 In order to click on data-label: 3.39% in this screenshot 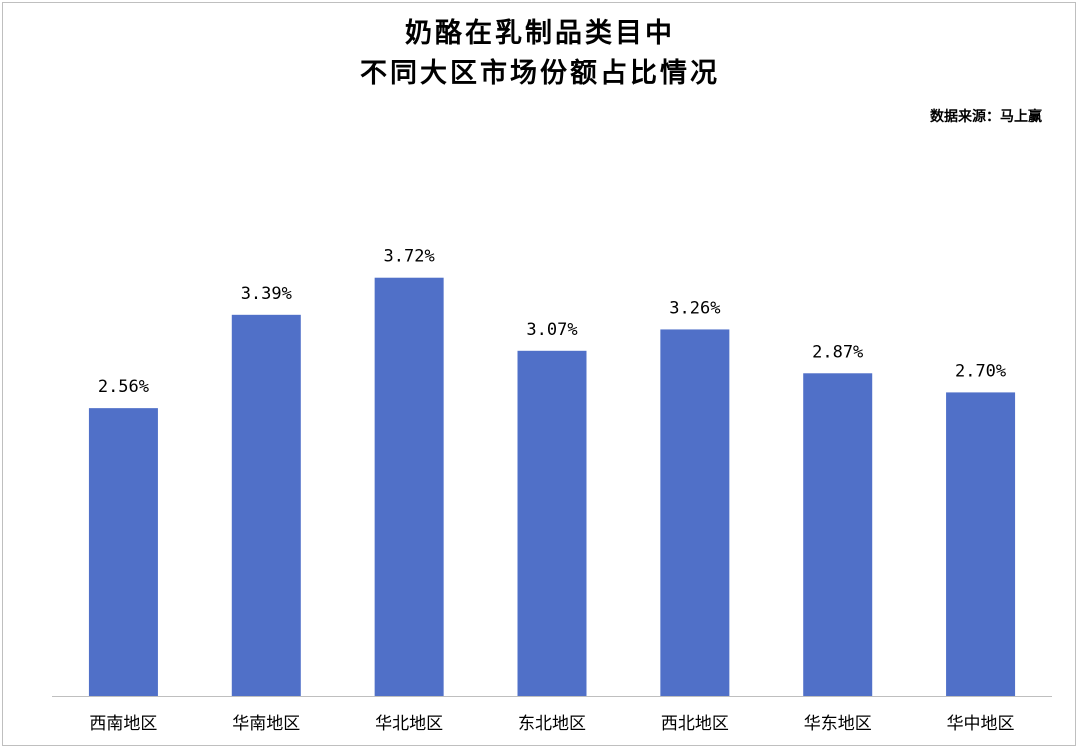, I will do `click(266, 294)`.